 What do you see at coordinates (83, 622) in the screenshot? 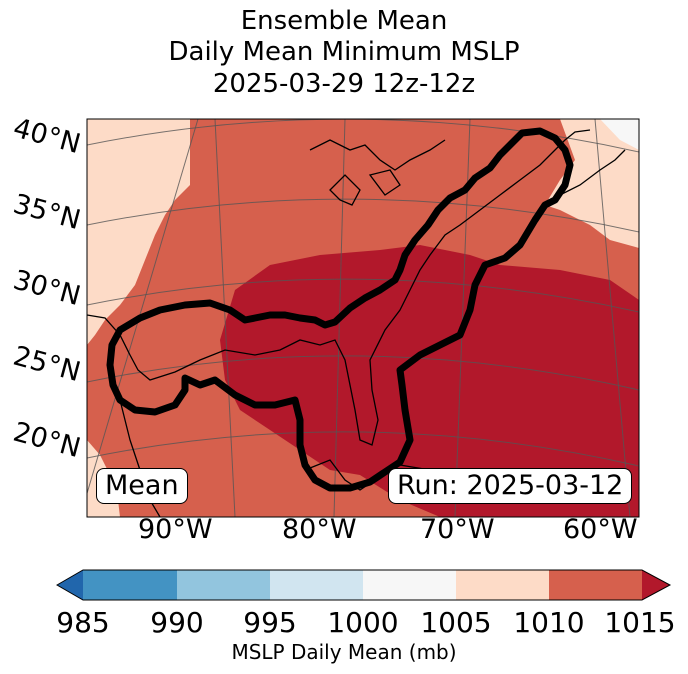
I see `colorbar-tick-985: 985` at bounding box center [83, 622].